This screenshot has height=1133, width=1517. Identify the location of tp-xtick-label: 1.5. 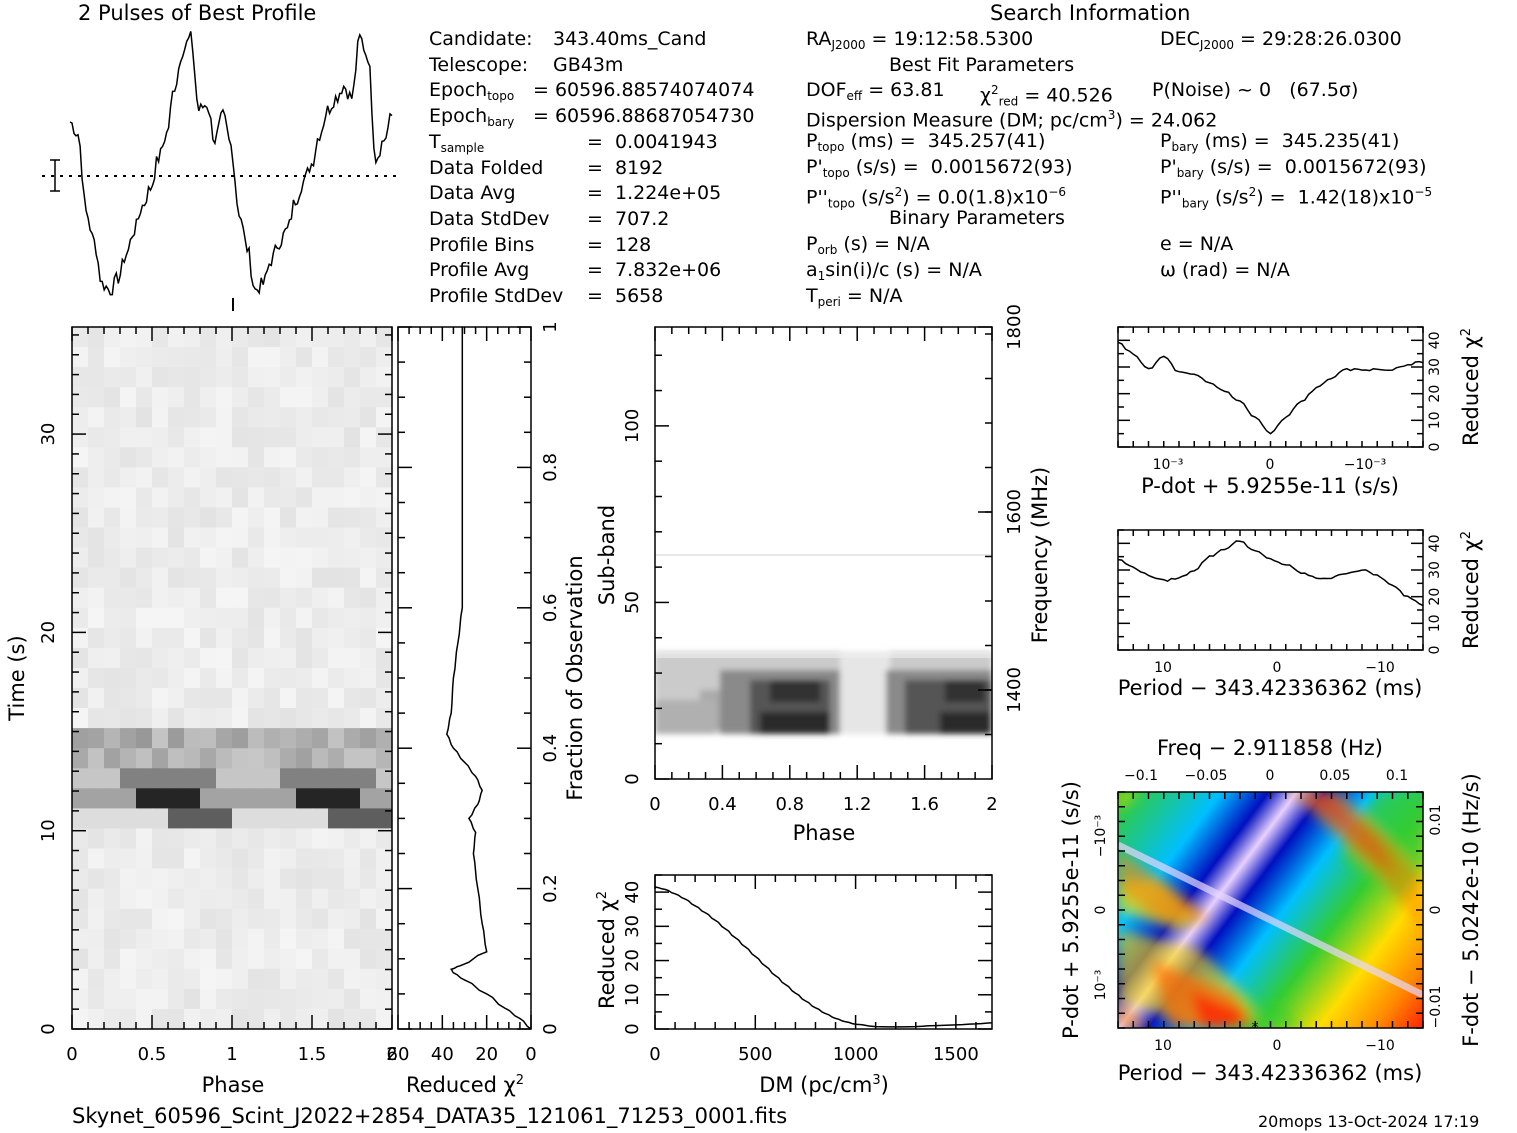
(312, 1054).